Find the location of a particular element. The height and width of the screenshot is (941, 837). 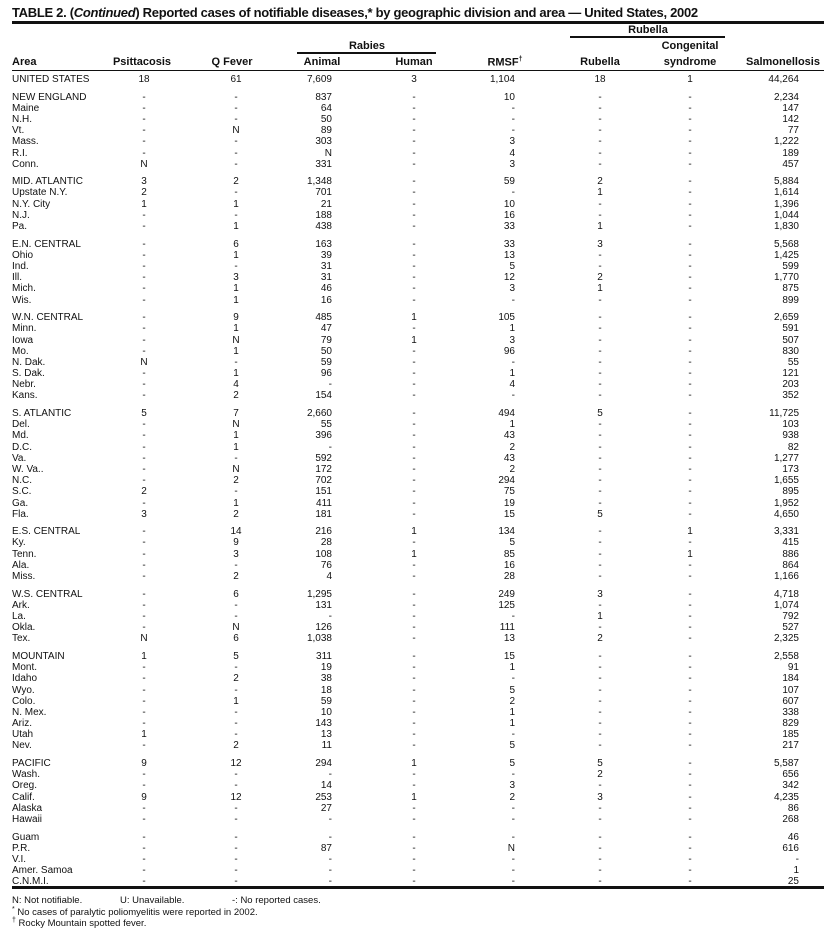

cell-rabies-animal: 181 is located at coordinates (323, 514).